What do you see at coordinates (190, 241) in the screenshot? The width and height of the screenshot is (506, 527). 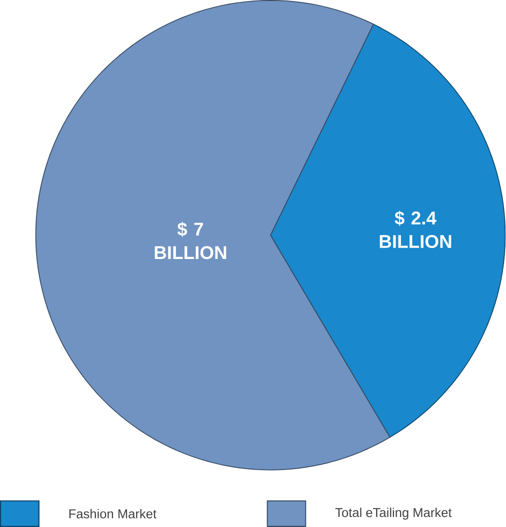 I see `text: $ 7 BILLION` at bounding box center [190, 241].